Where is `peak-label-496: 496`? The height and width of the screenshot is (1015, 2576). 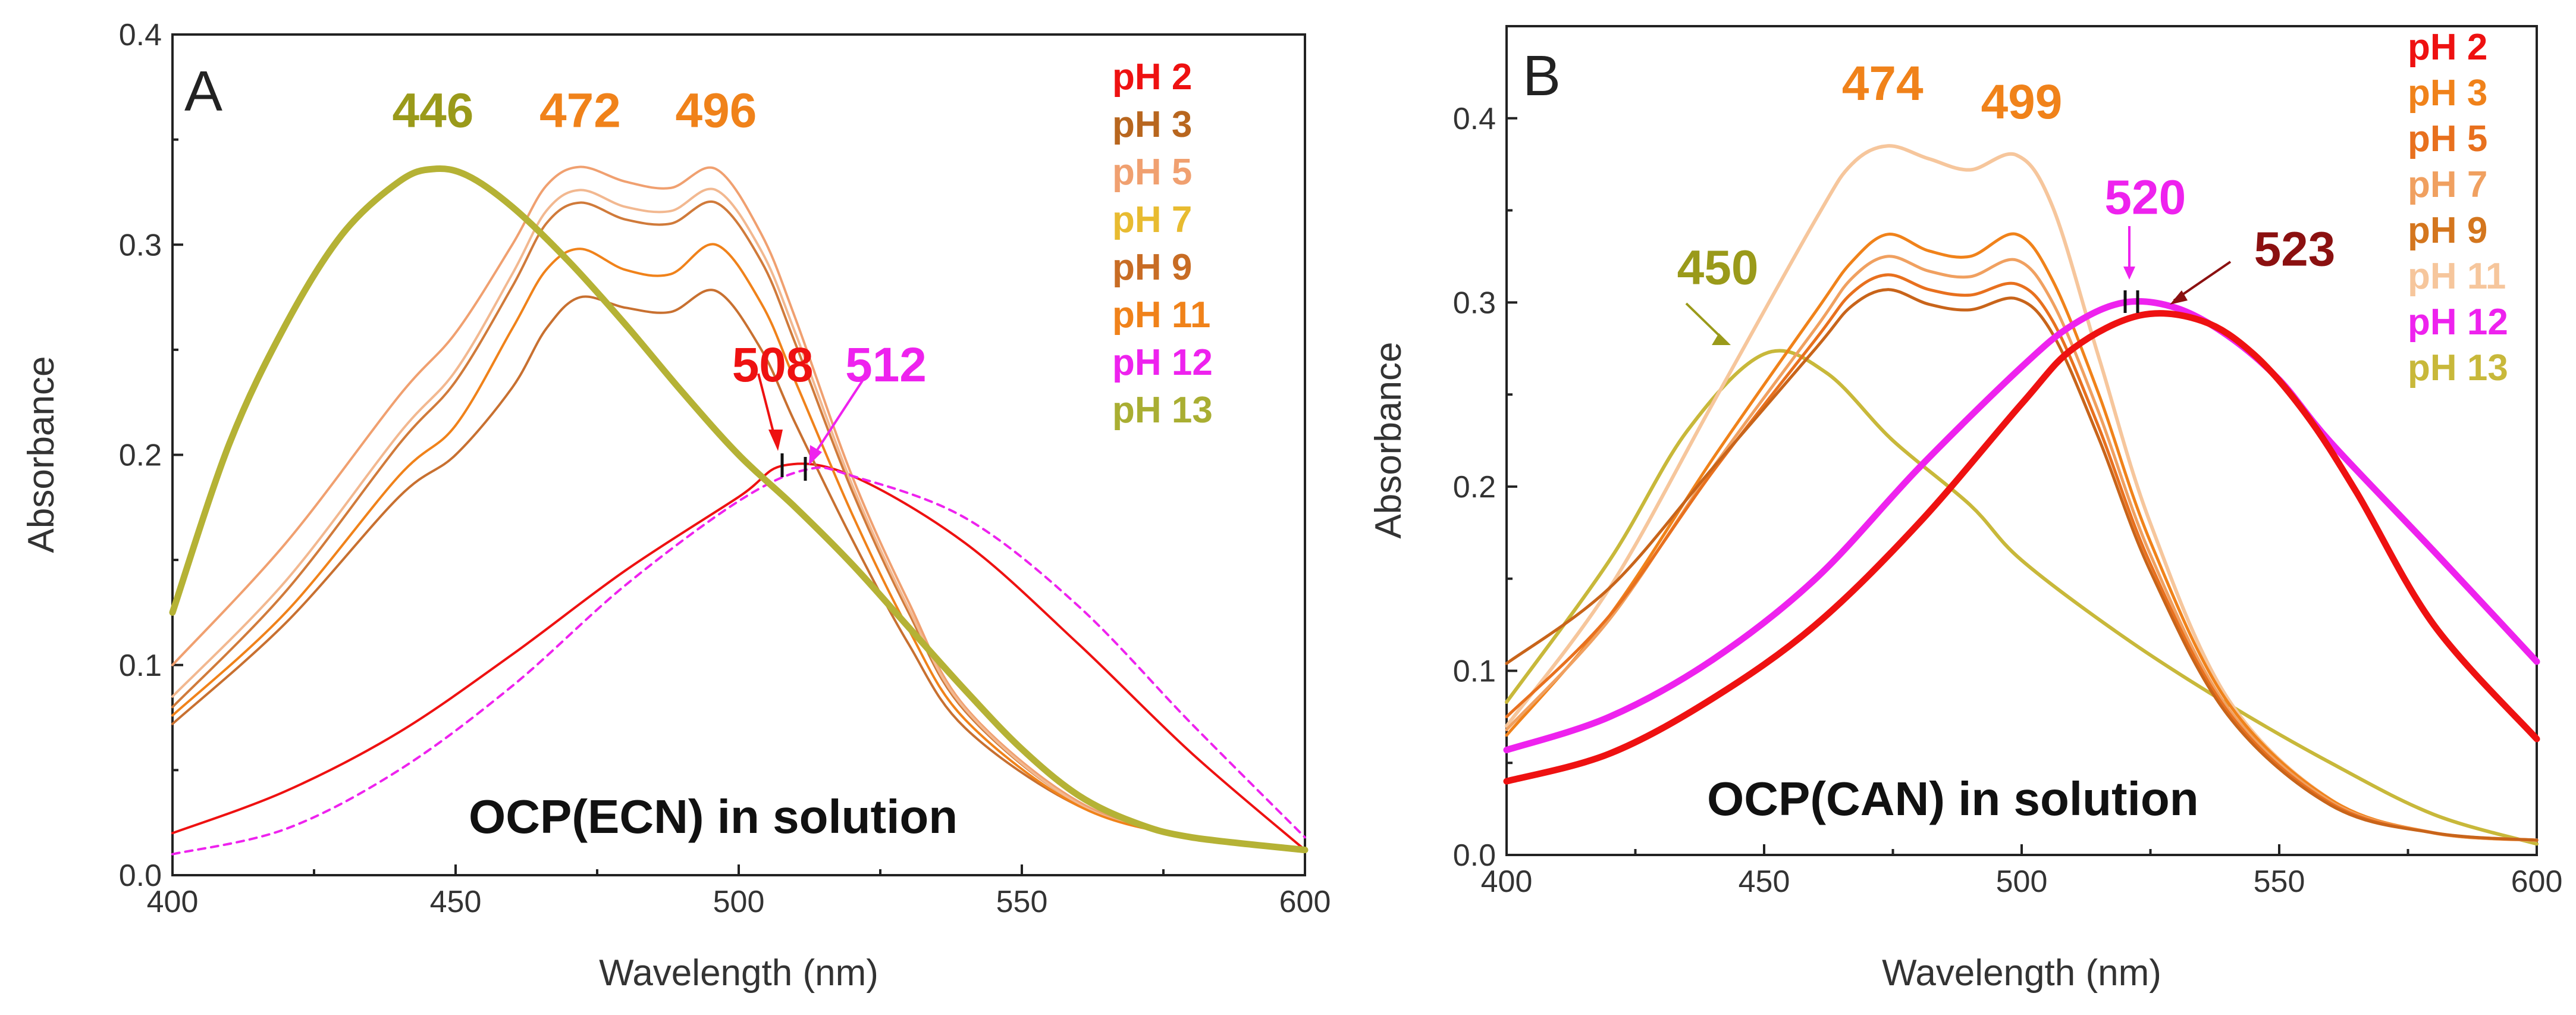
peak-label-496: 496 is located at coordinates (716, 110).